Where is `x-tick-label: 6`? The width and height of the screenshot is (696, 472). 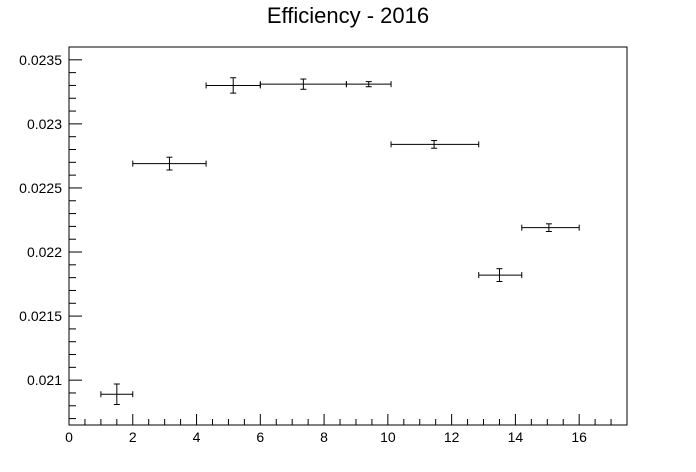
x-tick-label: 6 is located at coordinates (260, 437).